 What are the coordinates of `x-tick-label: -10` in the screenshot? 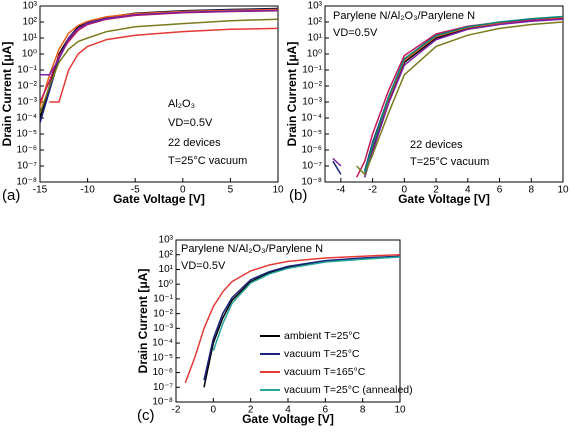 It's located at (87, 190).